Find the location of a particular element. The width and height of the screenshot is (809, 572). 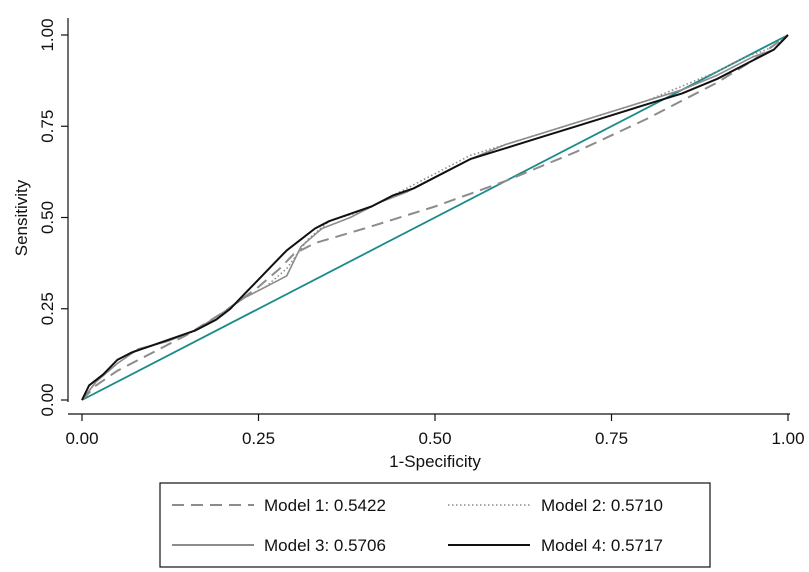

x-tick-label: 0.50 is located at coordinates (434, 438).